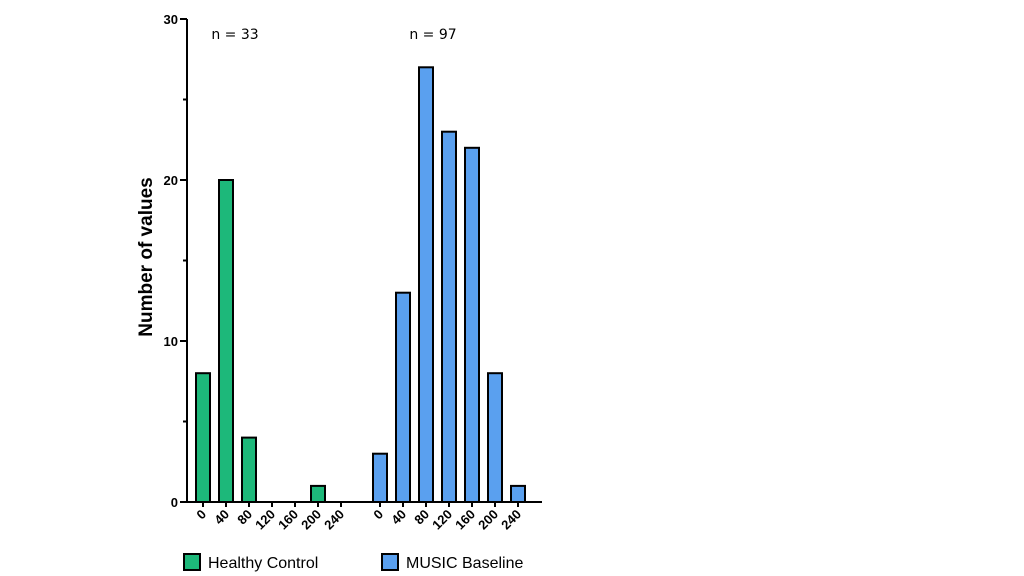  What do you see at coordinates (464, 563) in the screenshot?
I see `legend-label-music-baseline: MUSIC Baseline` at bounding box center [464, 563].